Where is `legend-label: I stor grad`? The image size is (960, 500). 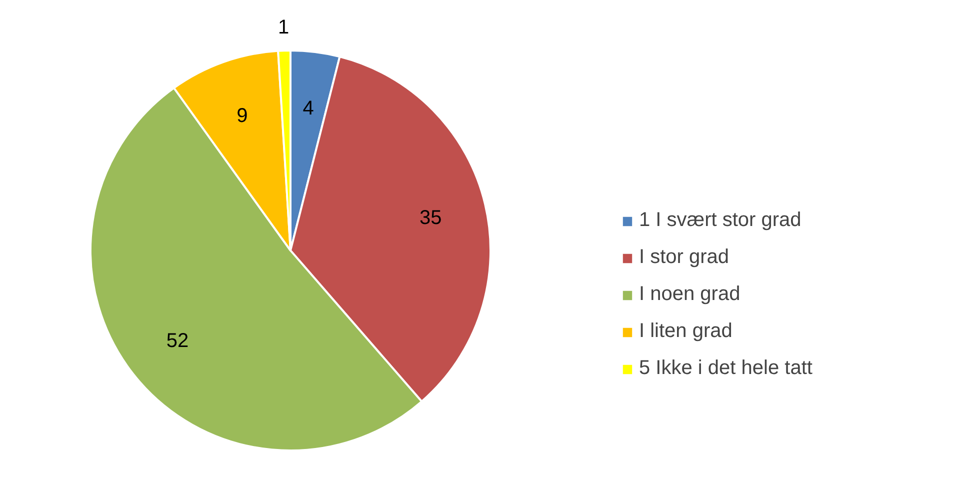 legend-label: I stor grad is located at coordinates (684, 257).